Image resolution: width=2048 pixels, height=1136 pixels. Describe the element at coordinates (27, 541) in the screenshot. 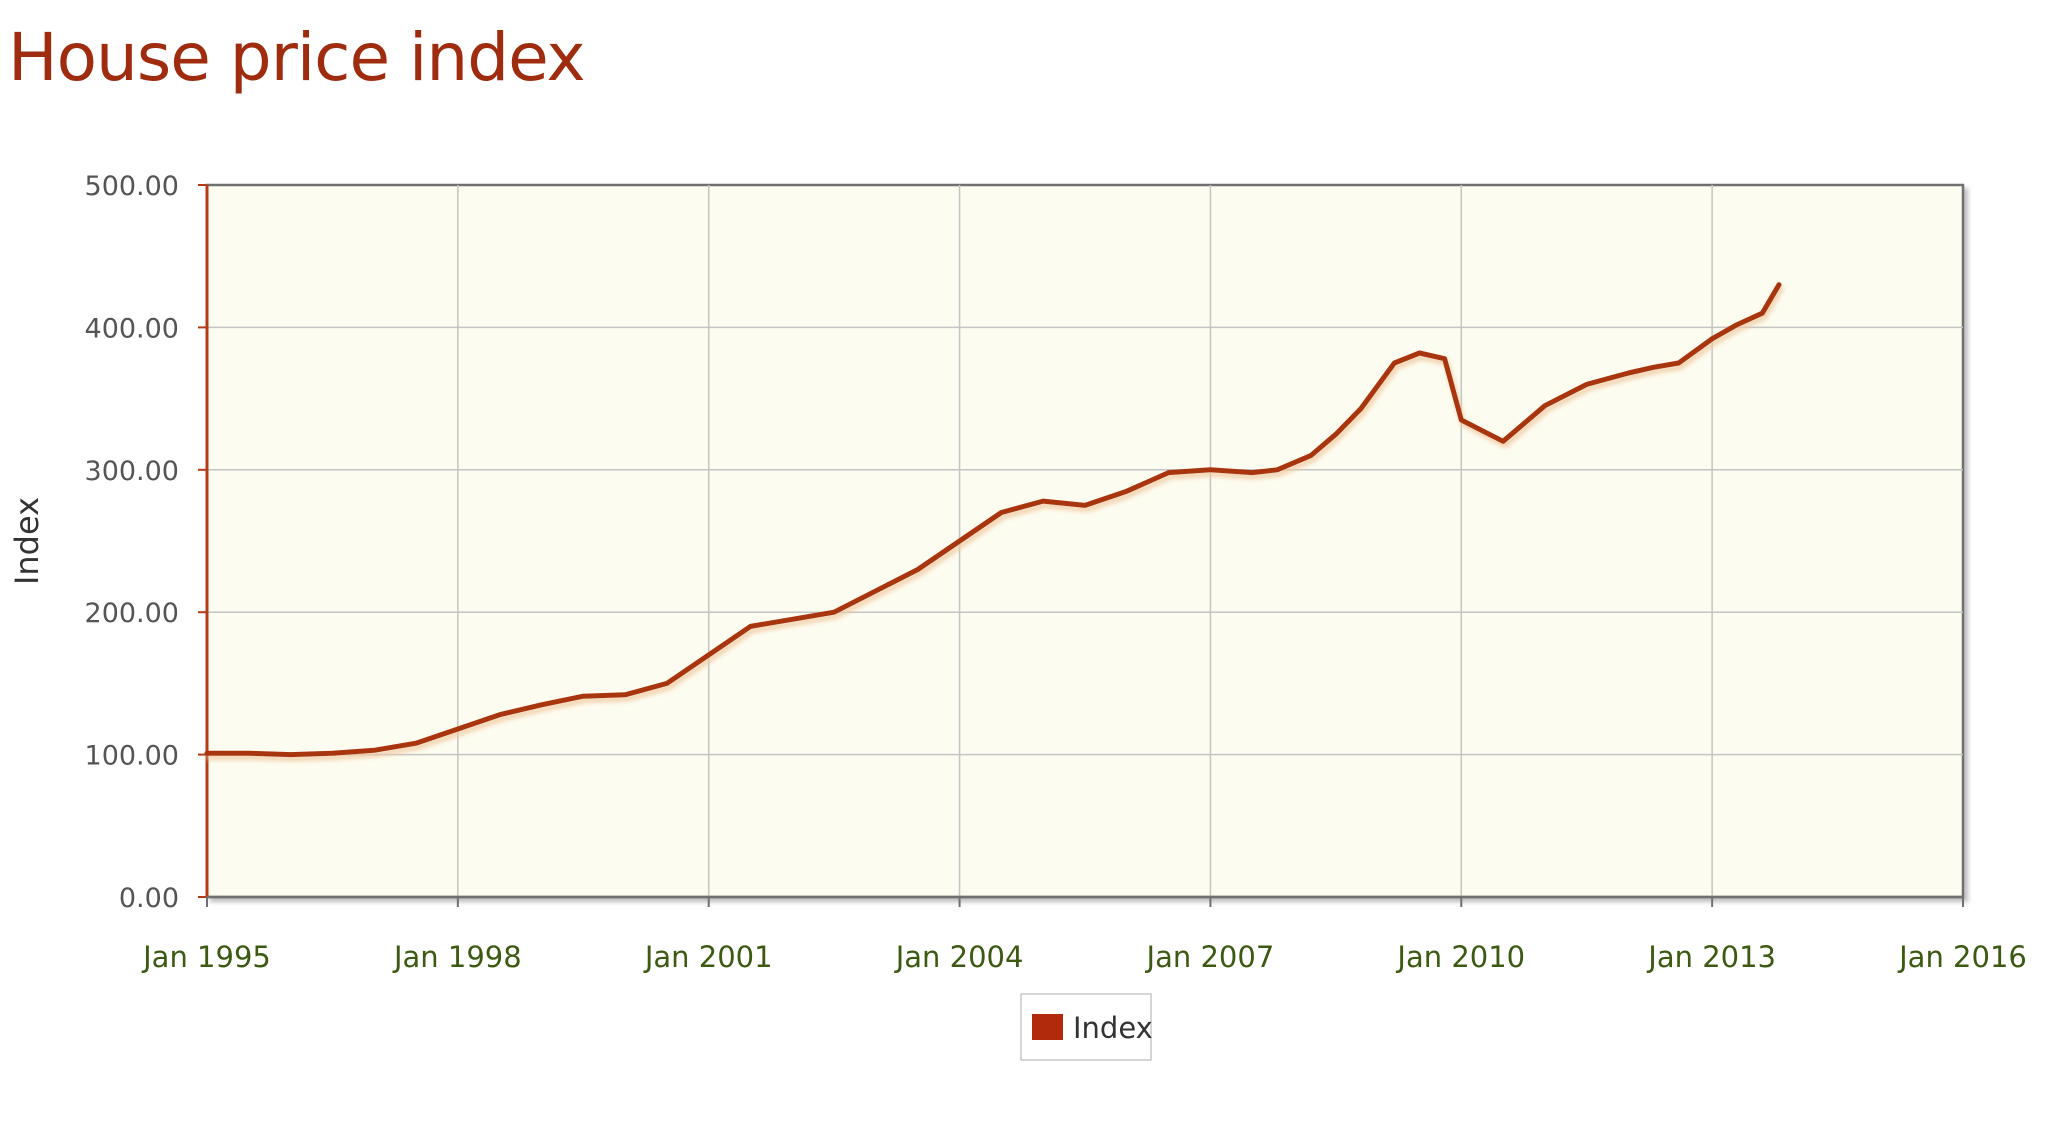

I see `y-axis-title: Index` at that location.